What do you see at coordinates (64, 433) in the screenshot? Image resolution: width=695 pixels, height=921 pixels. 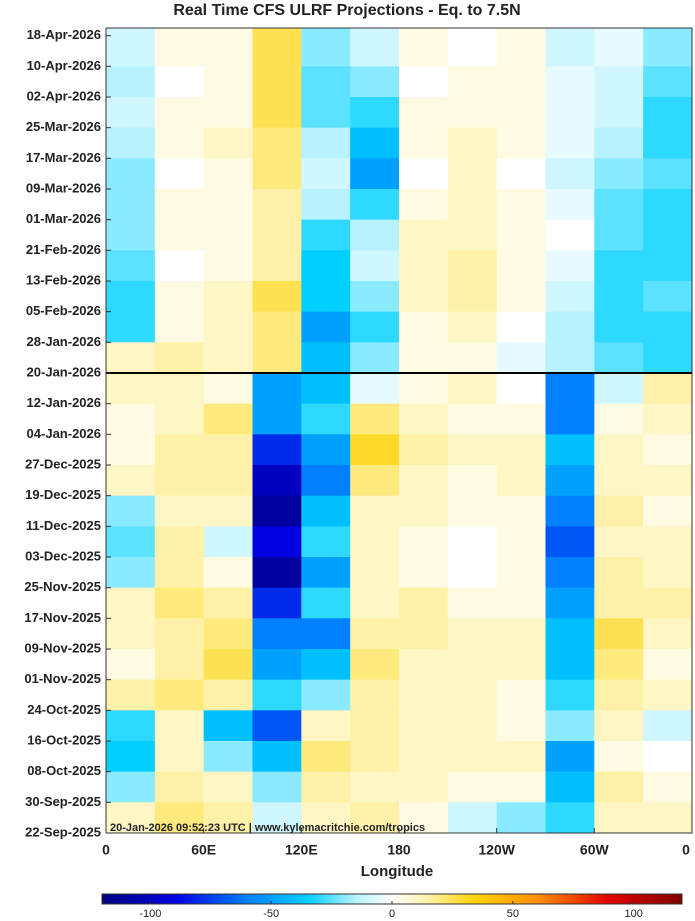 I see `y-tick-label: 04-Jan-2026` at bounding box center [64, 433].